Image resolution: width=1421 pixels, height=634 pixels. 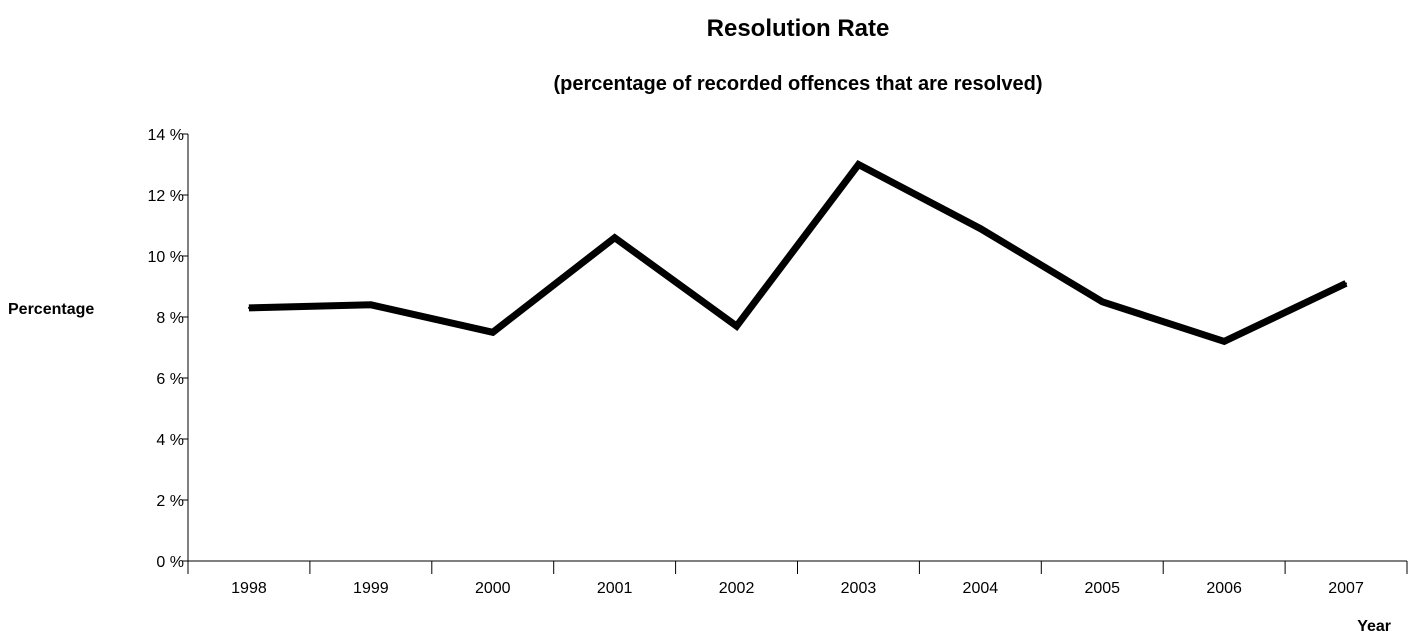 What do you see at coordinates (170, 562) in the screenshot?
I see `y-tick-label: 0 %` at bounding box center [170, 562].